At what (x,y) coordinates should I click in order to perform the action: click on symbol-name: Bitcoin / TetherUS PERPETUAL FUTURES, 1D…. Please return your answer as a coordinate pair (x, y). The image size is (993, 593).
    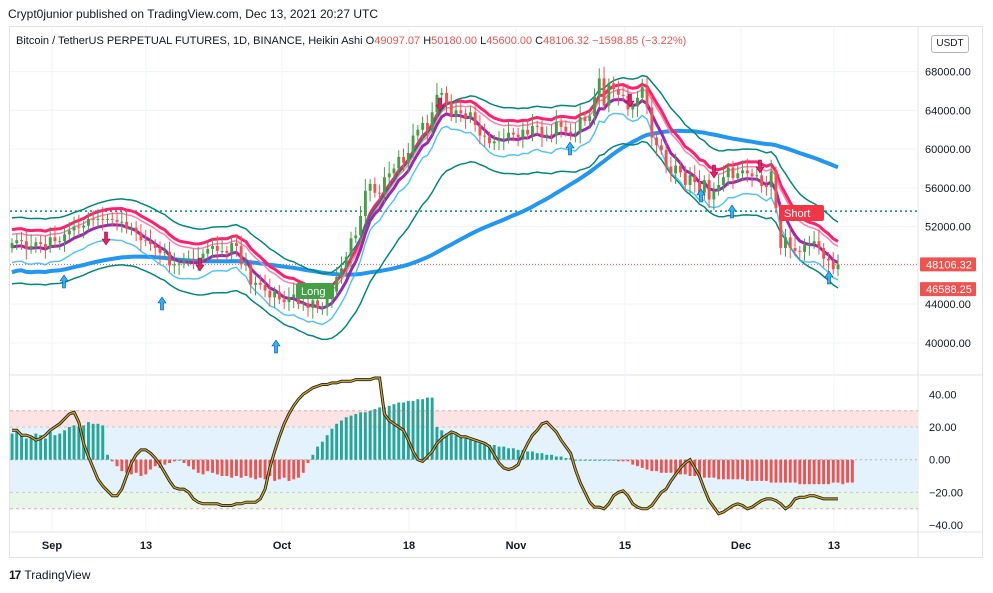
    Looking at the image, I should click on (189, 41).